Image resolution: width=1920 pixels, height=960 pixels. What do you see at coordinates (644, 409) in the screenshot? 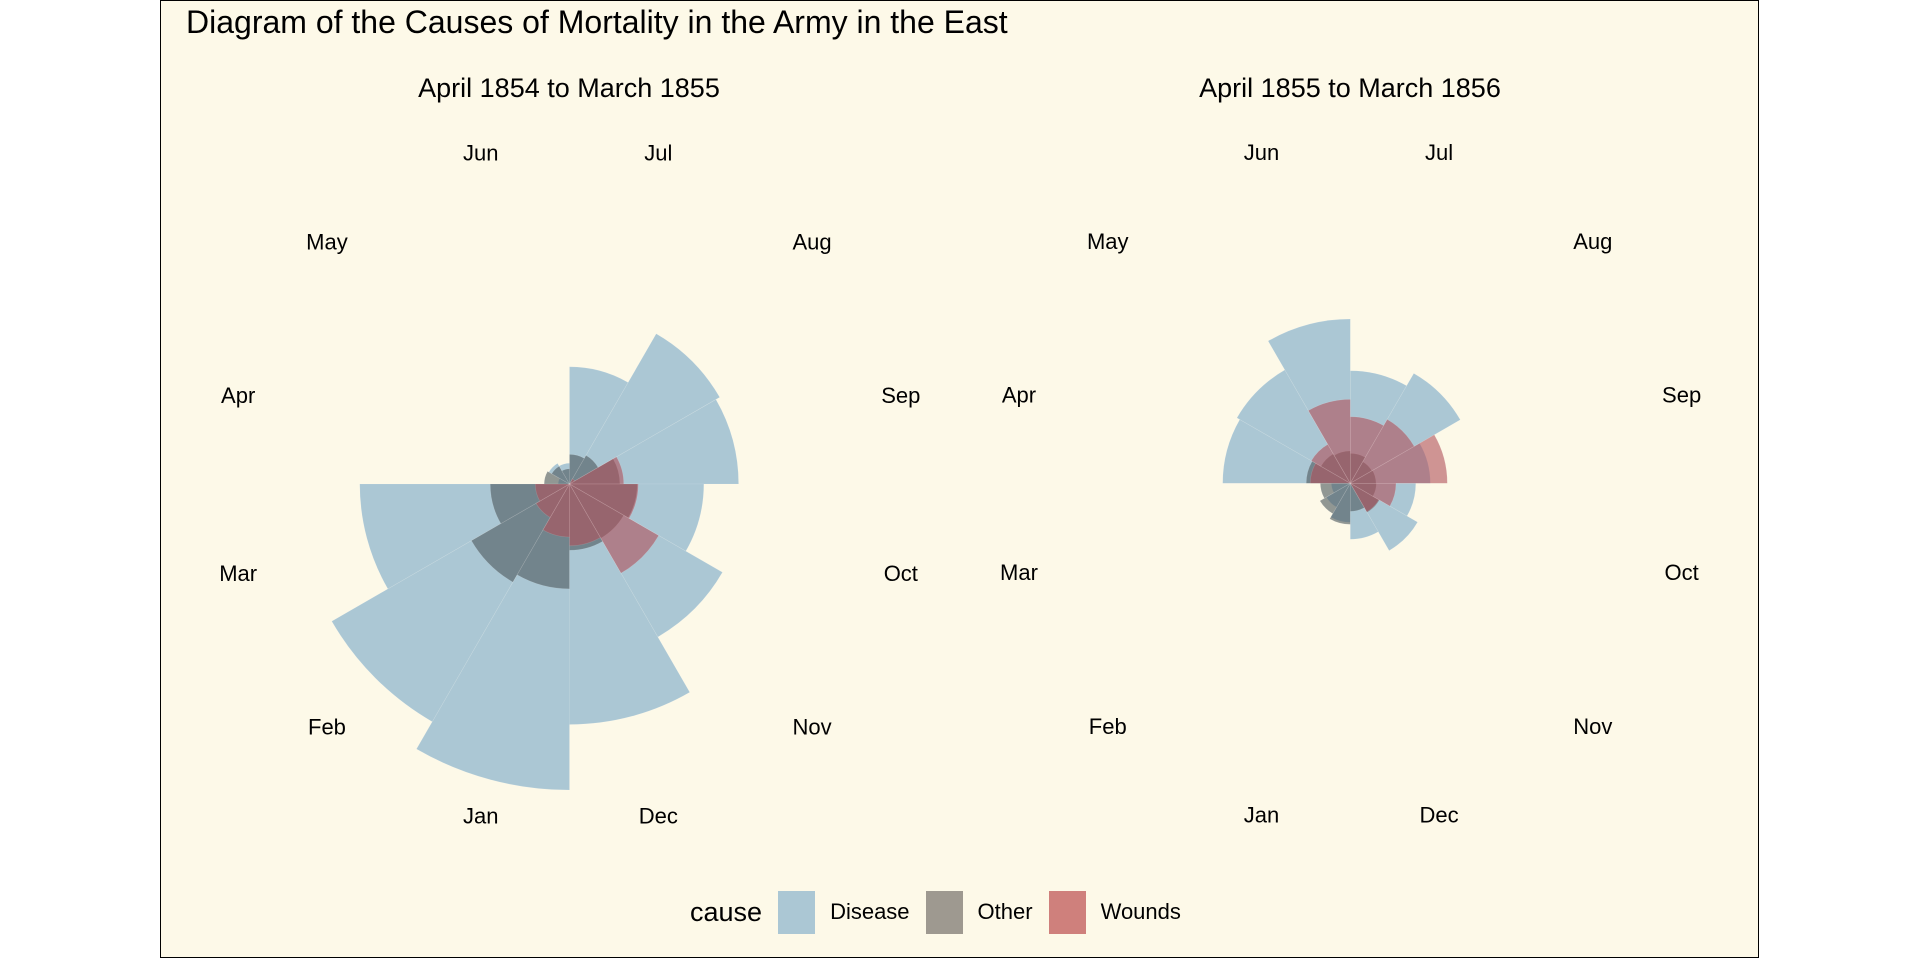
I see `wedge-disease-aug` at bounding box center [644, 409].